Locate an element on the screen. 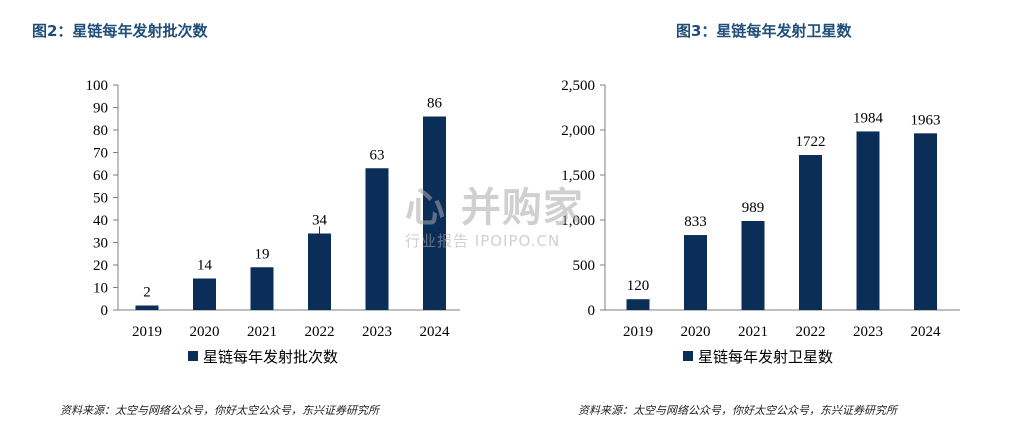 Image resolution: width=1029 pixels, height=447 pixels. data-label: 63 is located at coordinates (377, 155).